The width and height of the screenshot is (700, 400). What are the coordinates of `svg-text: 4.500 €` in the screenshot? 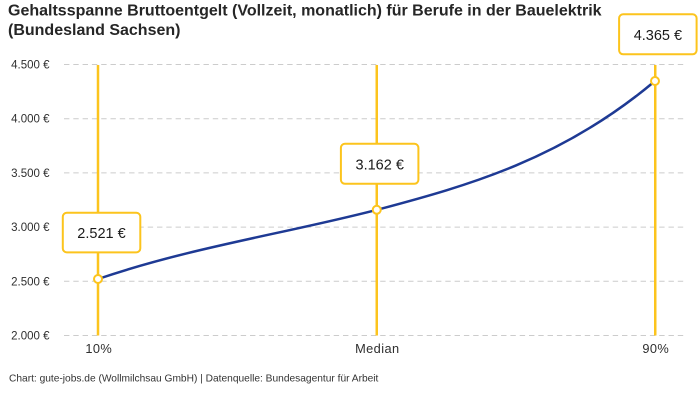 It's located at (30, 66).